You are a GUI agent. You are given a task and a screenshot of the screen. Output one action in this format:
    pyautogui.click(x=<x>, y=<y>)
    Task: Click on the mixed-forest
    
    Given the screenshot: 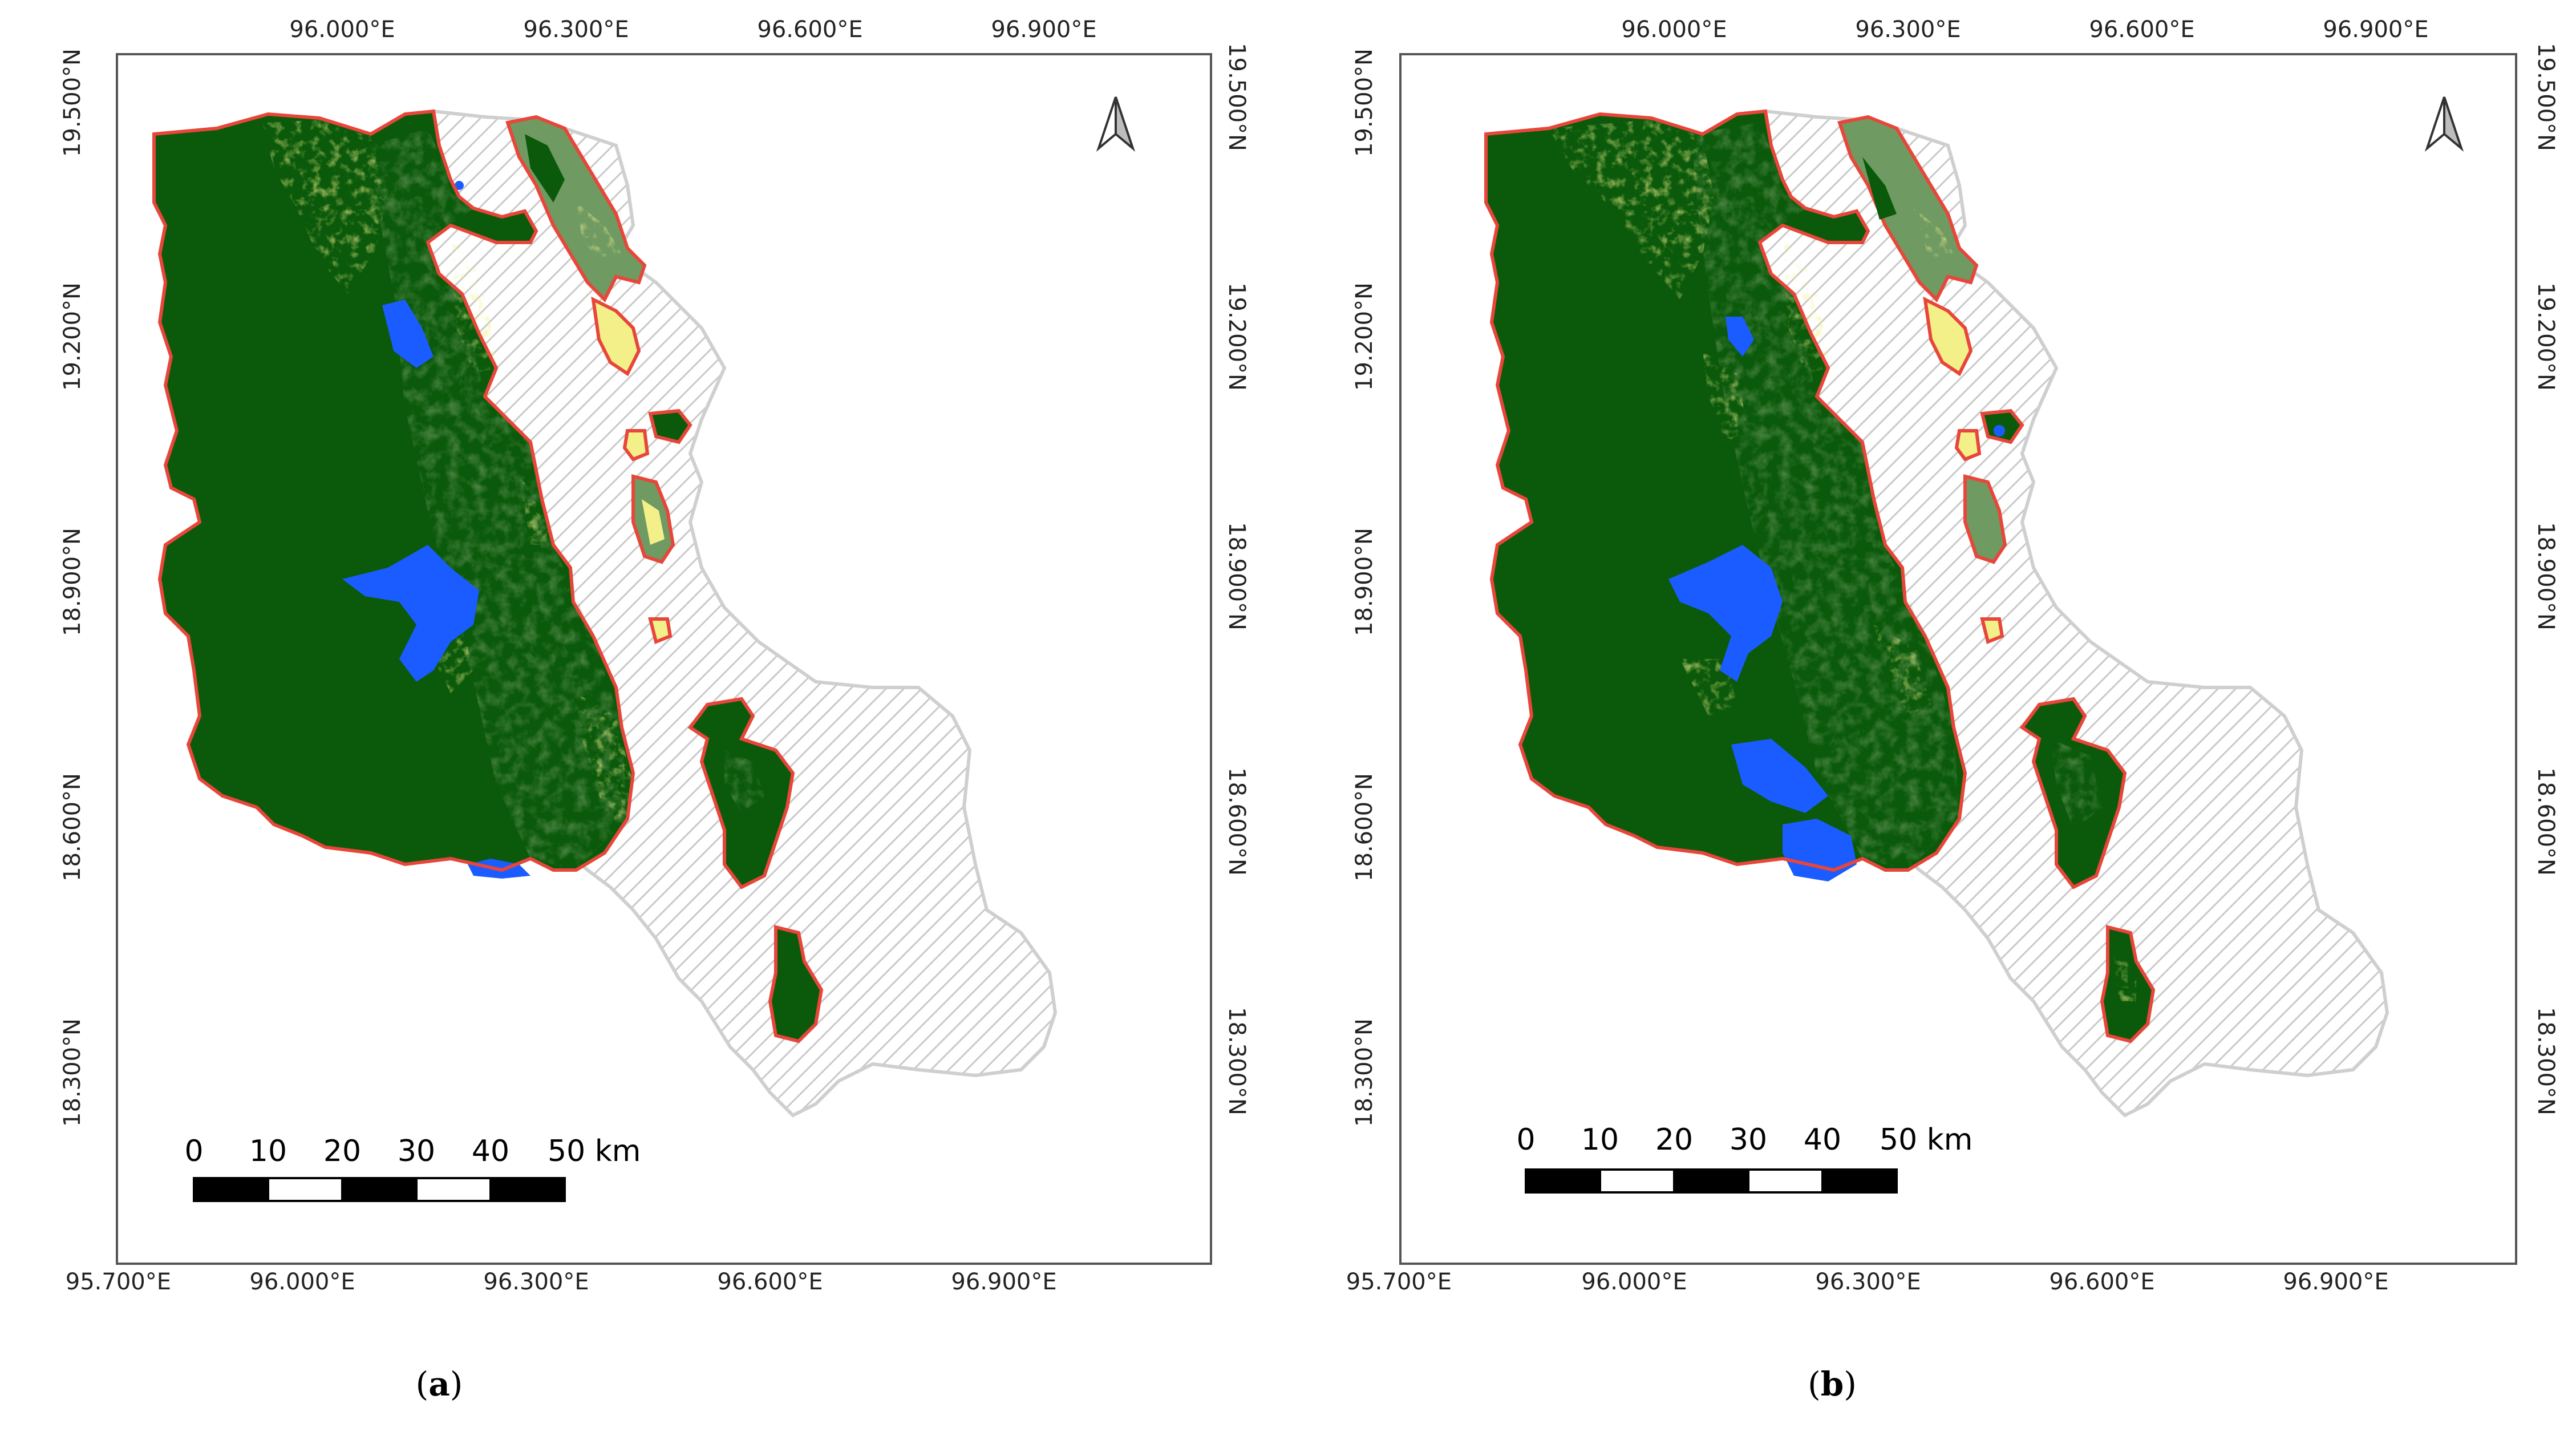 What is the action you would take?
    pyautogui.click(x=499, y=499)
    